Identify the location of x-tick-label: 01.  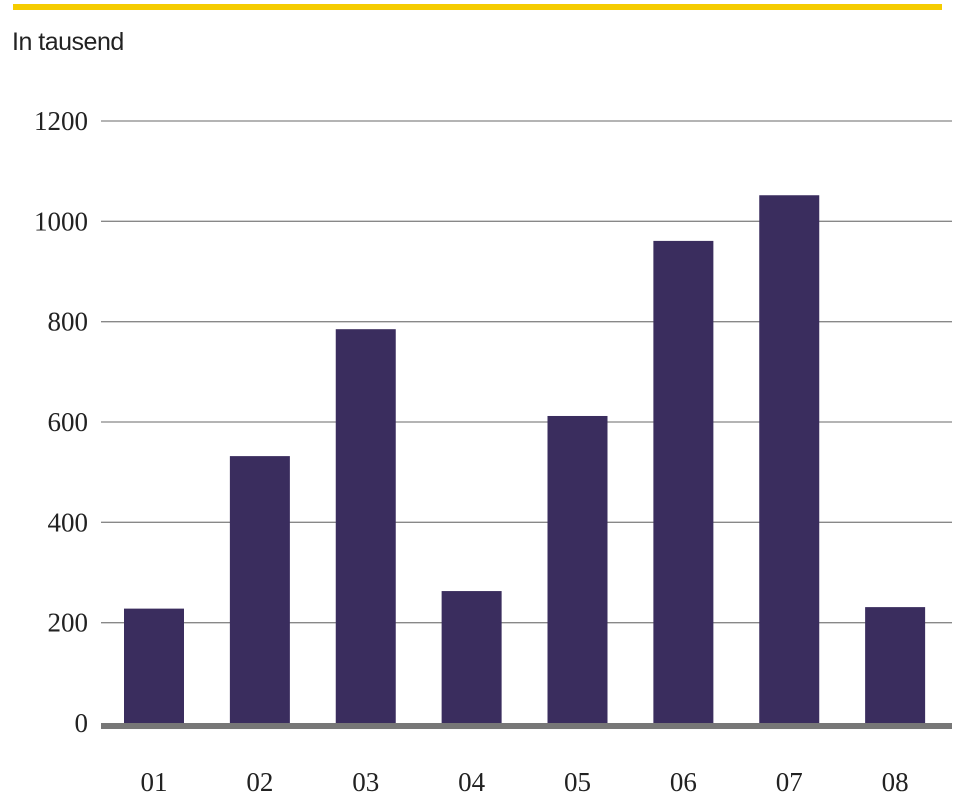
(154, 782).